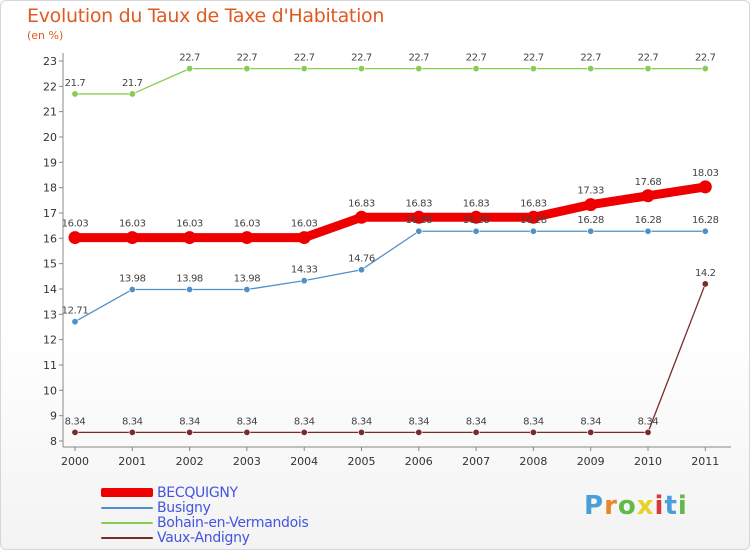  I want to click on data-label: 21.7, so click(75, 83).